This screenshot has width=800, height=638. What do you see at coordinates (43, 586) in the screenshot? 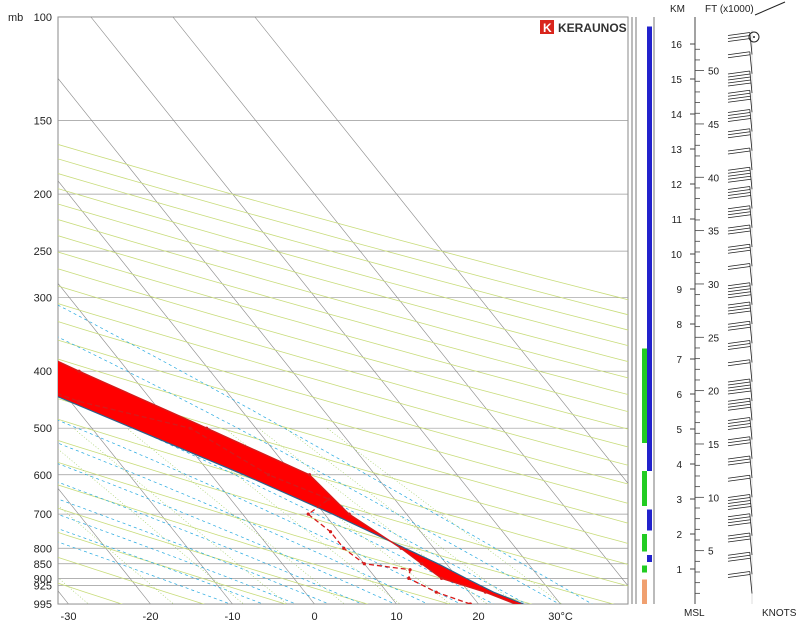
I see `pressure-tick-label: 925` at bounding box center [43, 586].